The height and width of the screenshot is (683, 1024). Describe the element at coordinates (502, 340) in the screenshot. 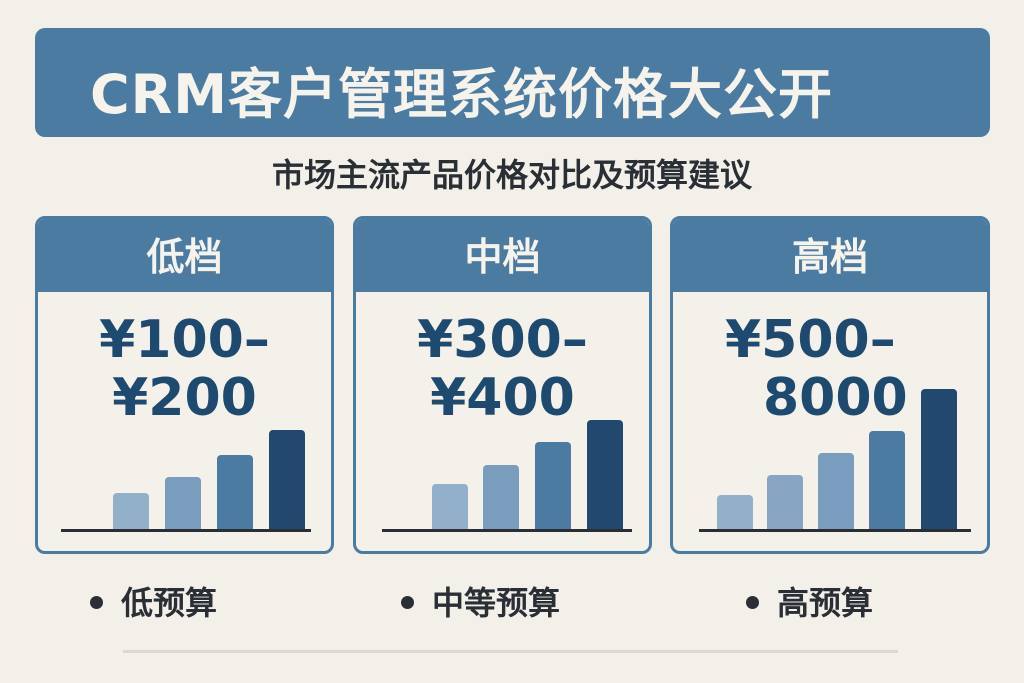

I see `price-range-start: ¥300–` at that location.